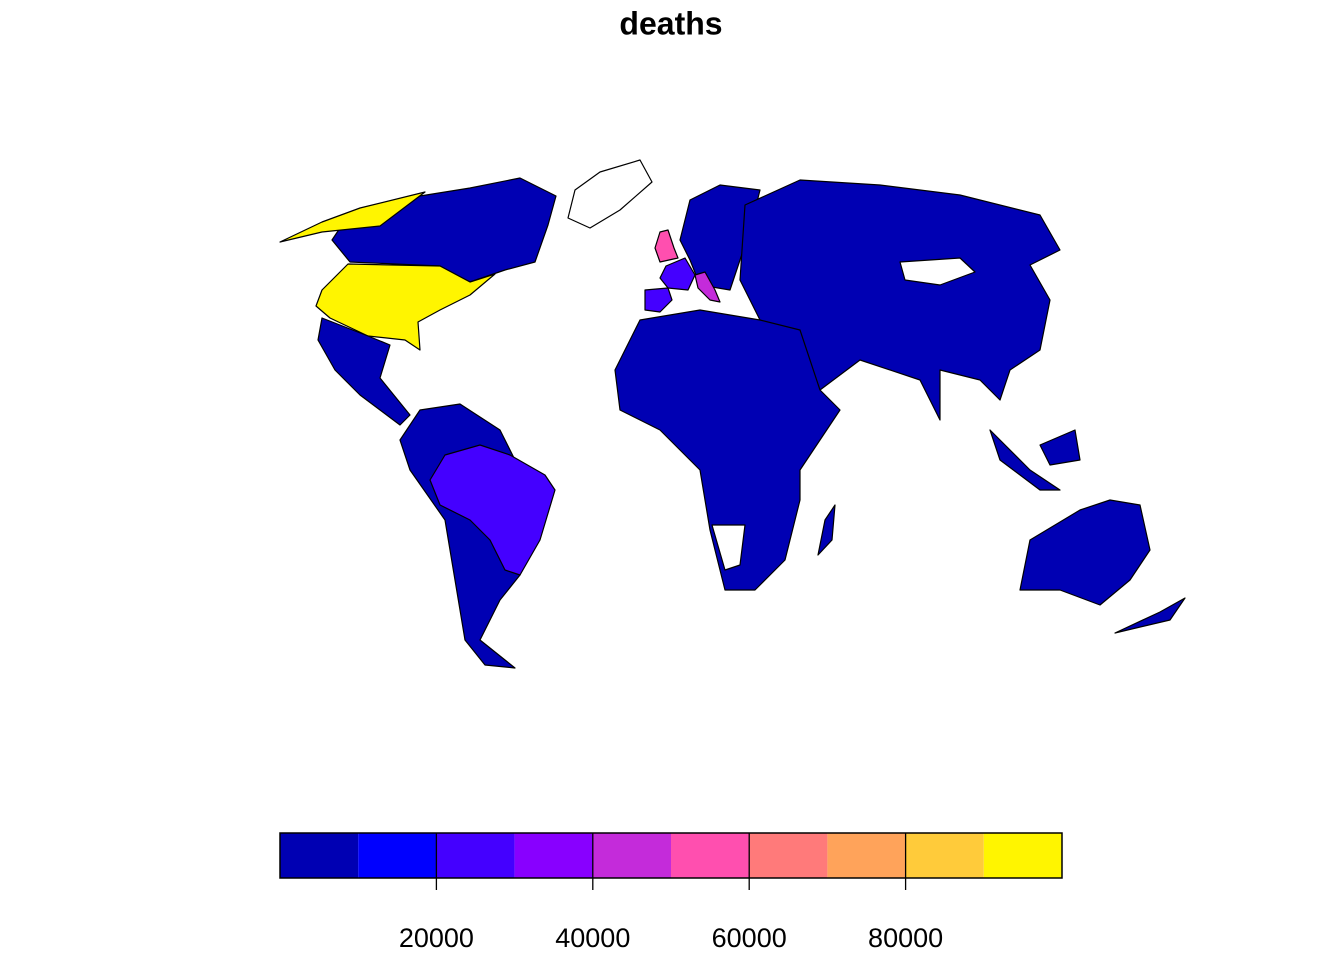 The image size is (1344, 960). Describe the element at coordinates (436, 938) in the screenshot. I see `tick-label: 20000` at that location.